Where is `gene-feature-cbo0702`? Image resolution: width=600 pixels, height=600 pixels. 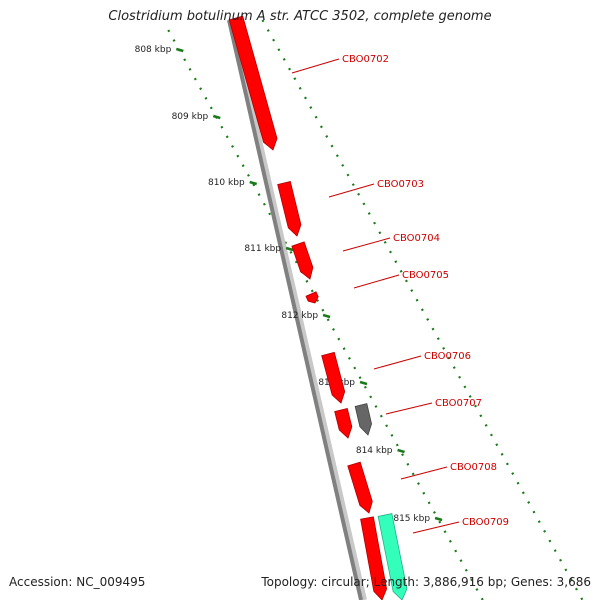
gene-feature-cbo0702 is located at coordinates (253, 83).